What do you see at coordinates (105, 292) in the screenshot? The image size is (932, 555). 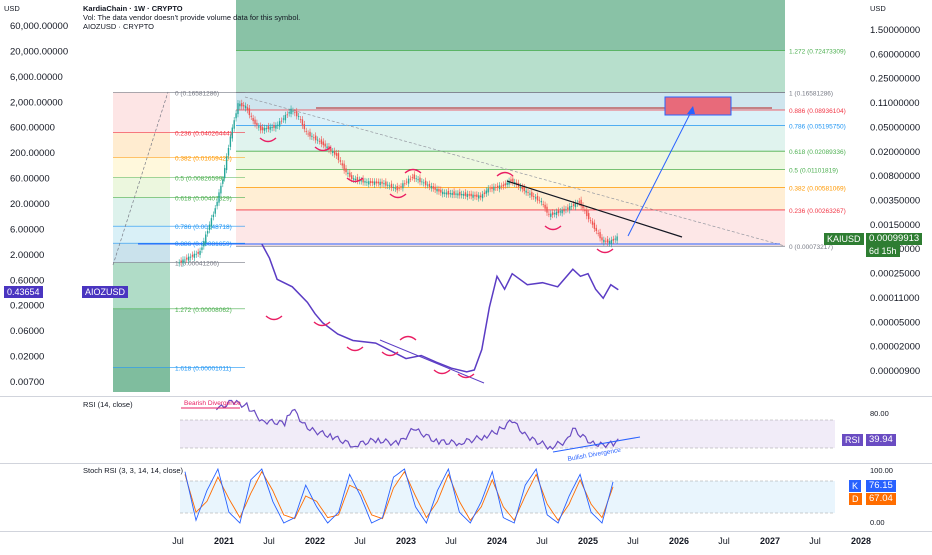 I see `aioz-symbol: AIOZUSD` at bounding box center [105, 292].